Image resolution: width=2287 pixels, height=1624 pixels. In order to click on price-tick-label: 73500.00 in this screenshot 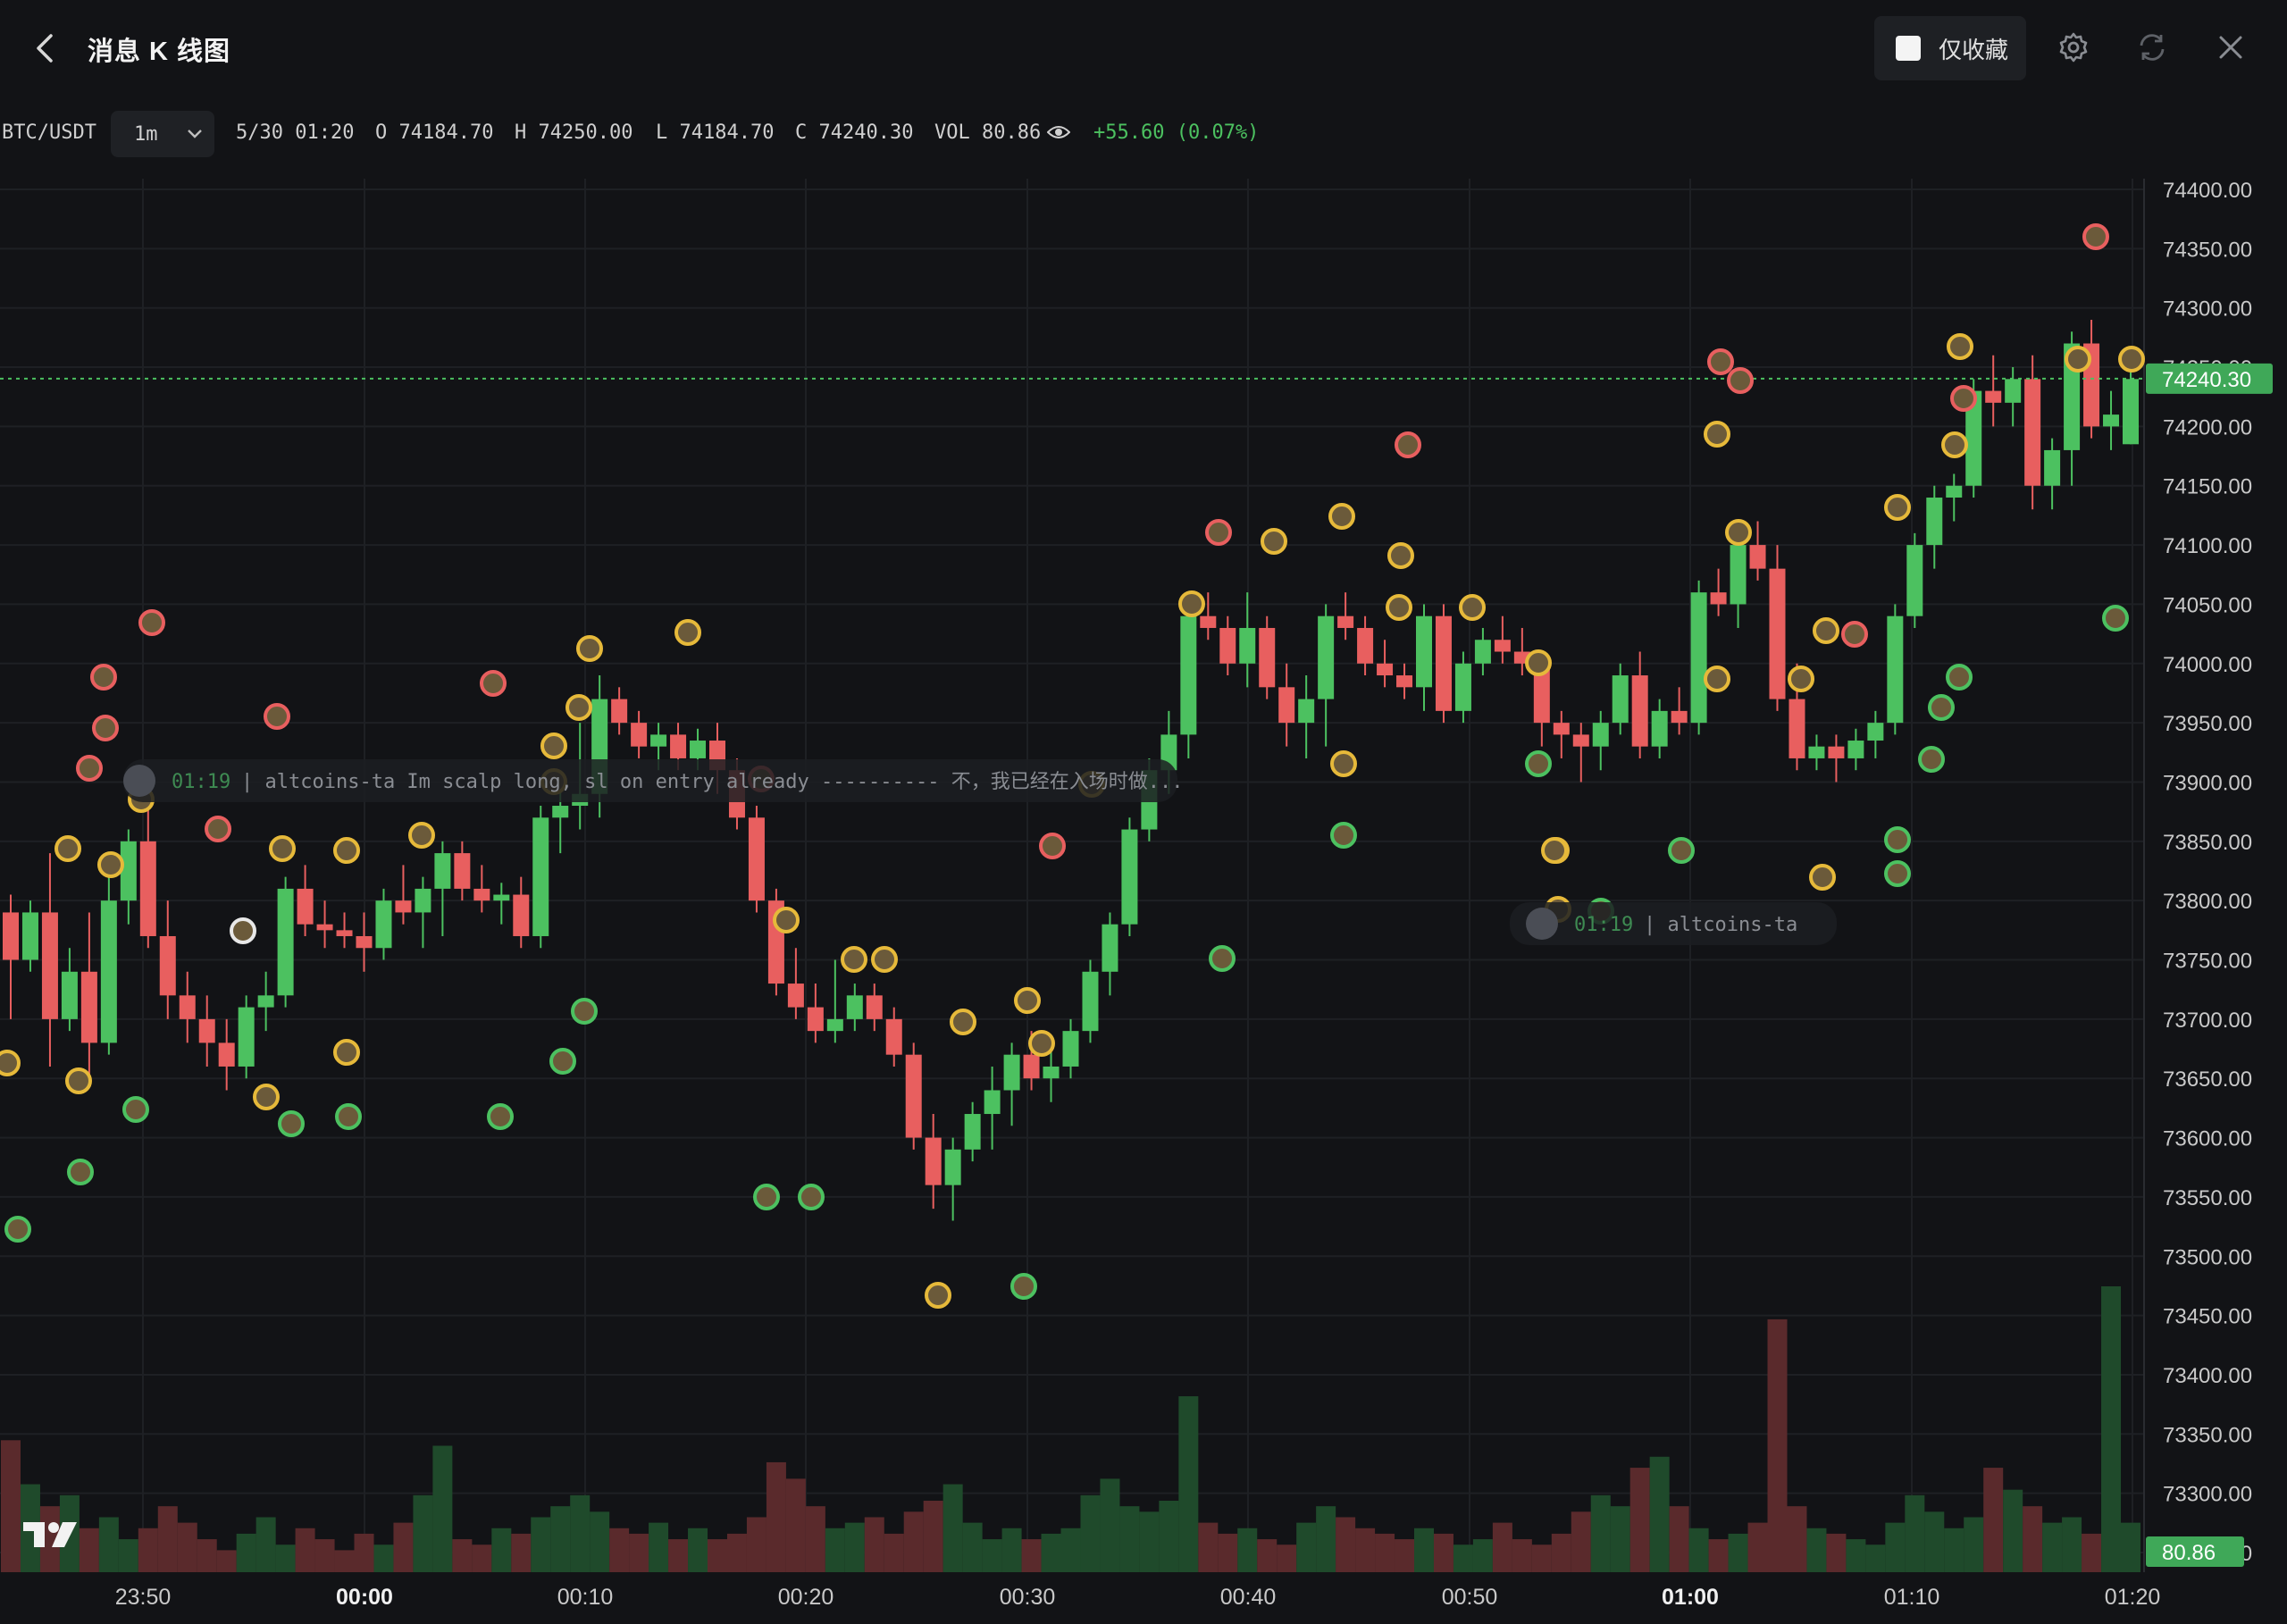, I will do `click(2207, 1257)`.